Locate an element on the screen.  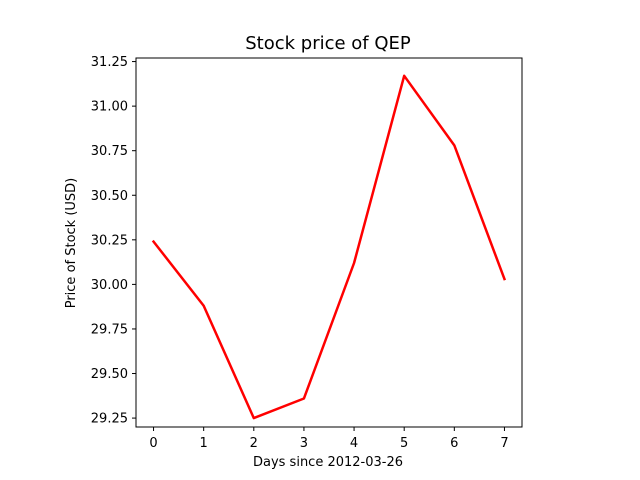
y-tick-label: 29.75 is located at coordinates (109, 329).